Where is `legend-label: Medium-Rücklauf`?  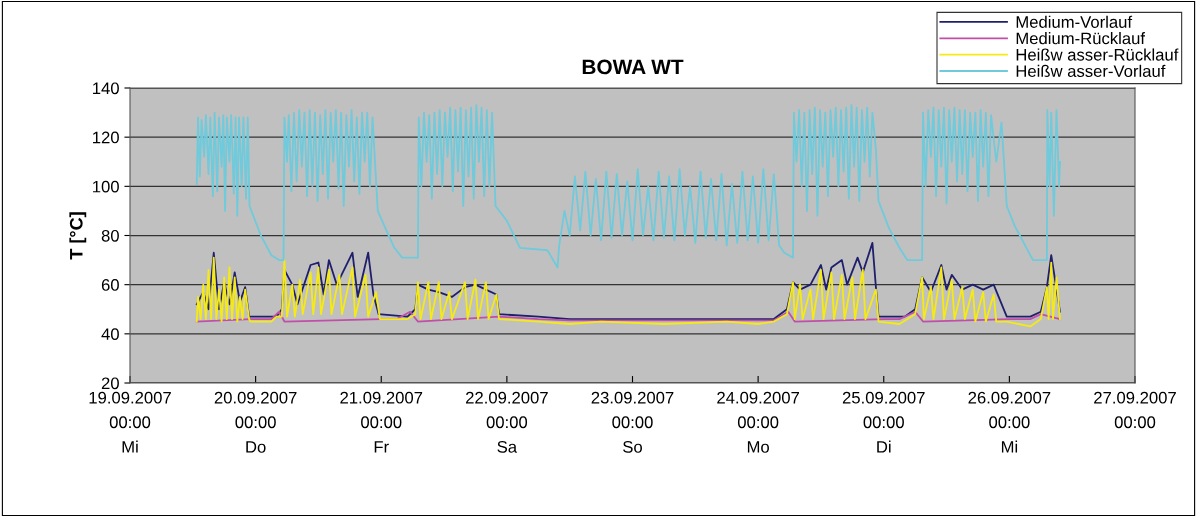 legend-label: Medium-Rücklauf is located at coordinates (1081, 38).